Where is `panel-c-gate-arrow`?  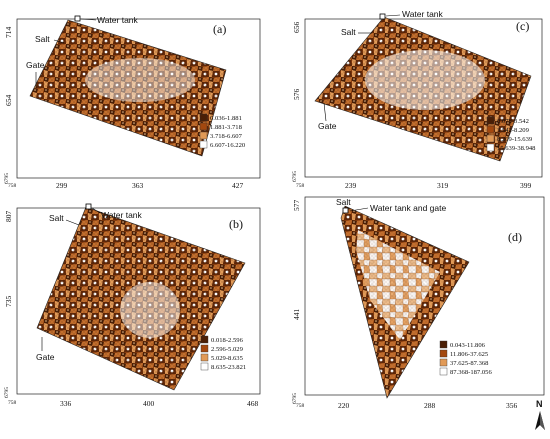
panel-c-gate-arrow is located at coordinates (325, 112).